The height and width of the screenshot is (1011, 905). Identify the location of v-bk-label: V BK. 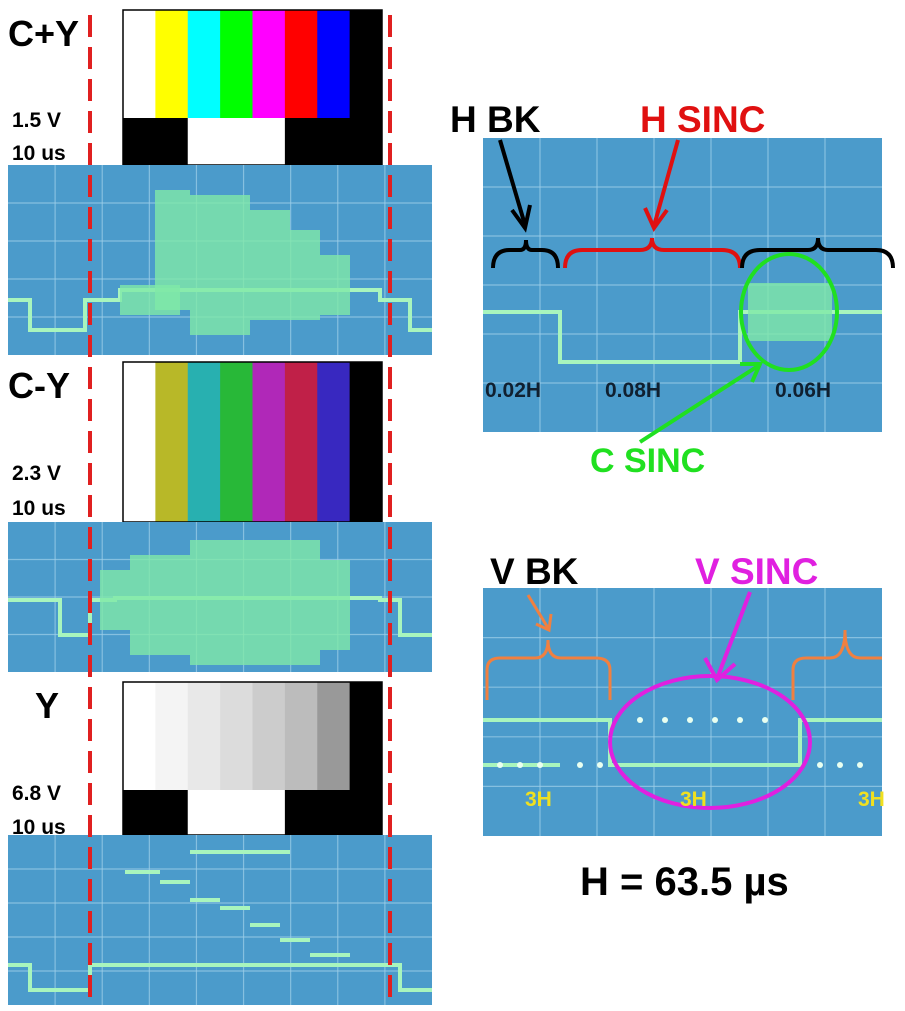
(534, 571).